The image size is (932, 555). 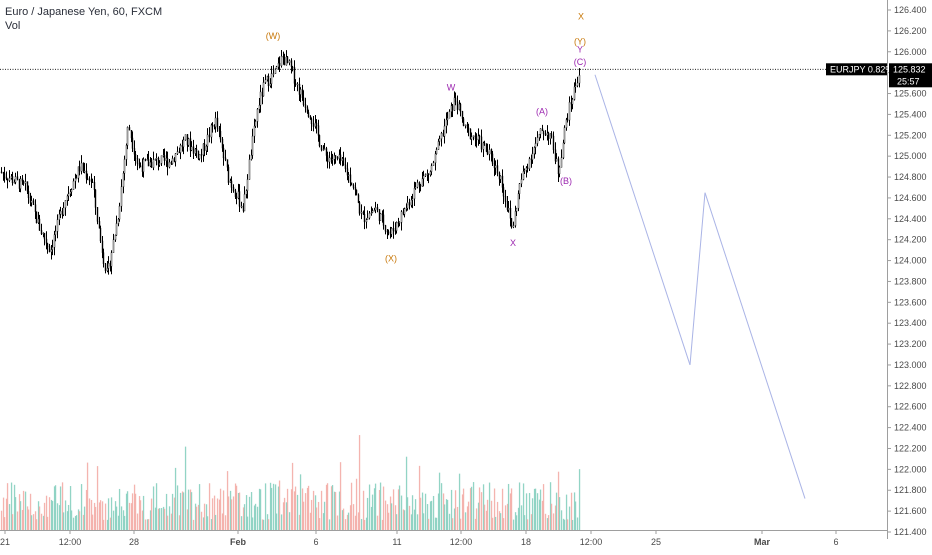 What do you see at coordinates (591, 542) in the screenshot?
I see `x-tick-label: 12:00` at bounding box center [591, 542].